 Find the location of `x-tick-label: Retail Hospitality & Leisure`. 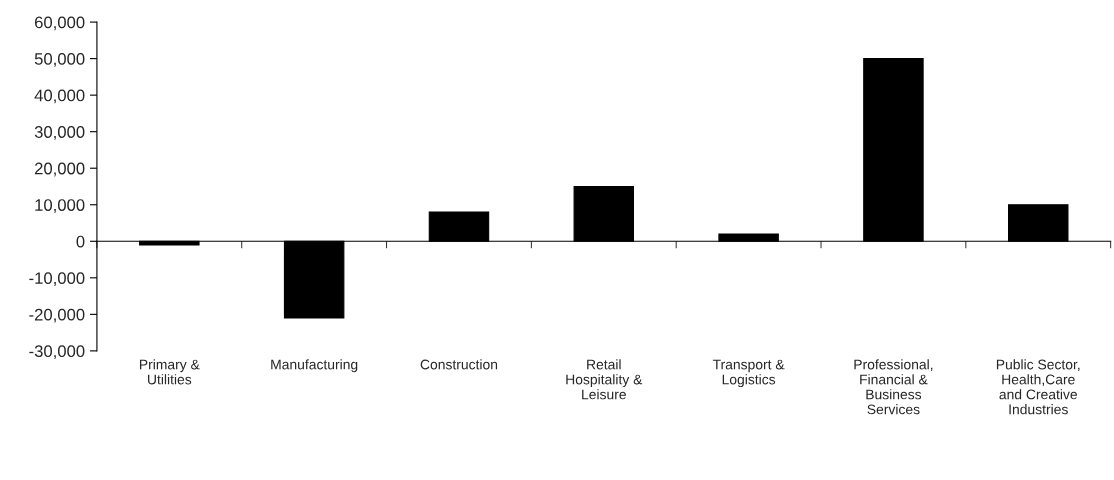

x-tick-label: Retail Hospitality & Leisure is located at coordinates (604, 379).